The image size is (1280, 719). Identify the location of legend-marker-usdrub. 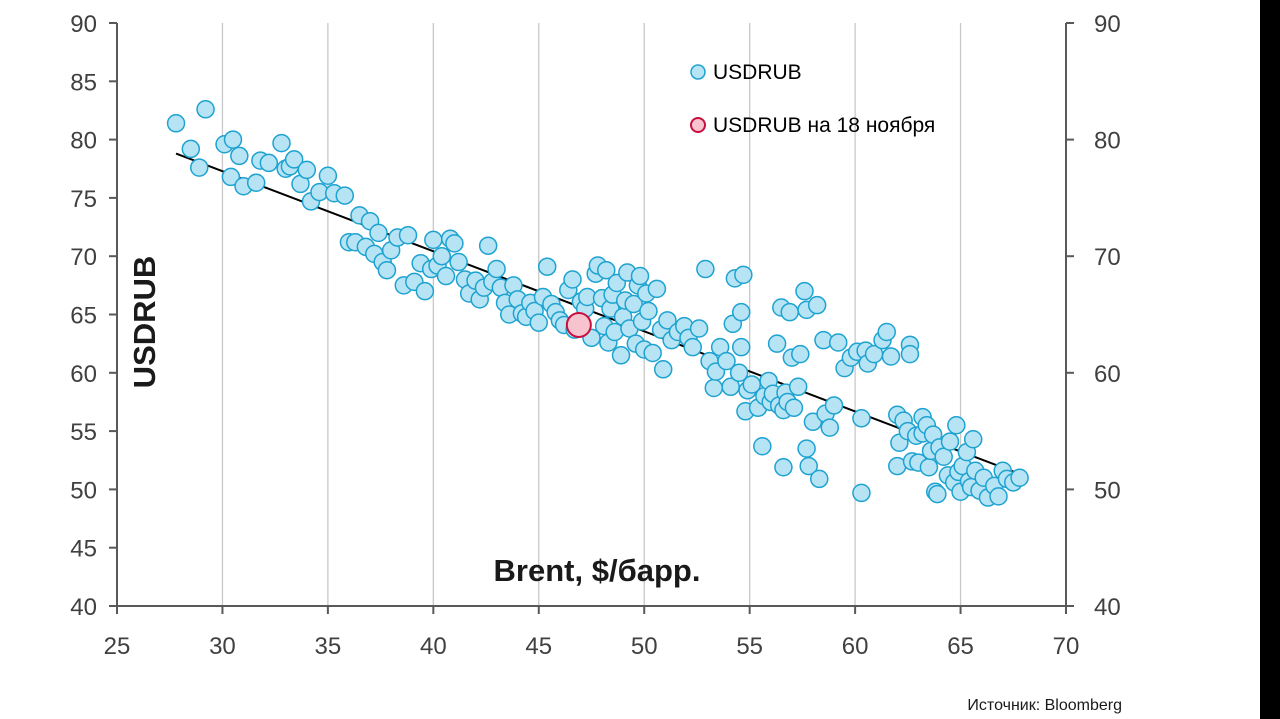
(698, 72).